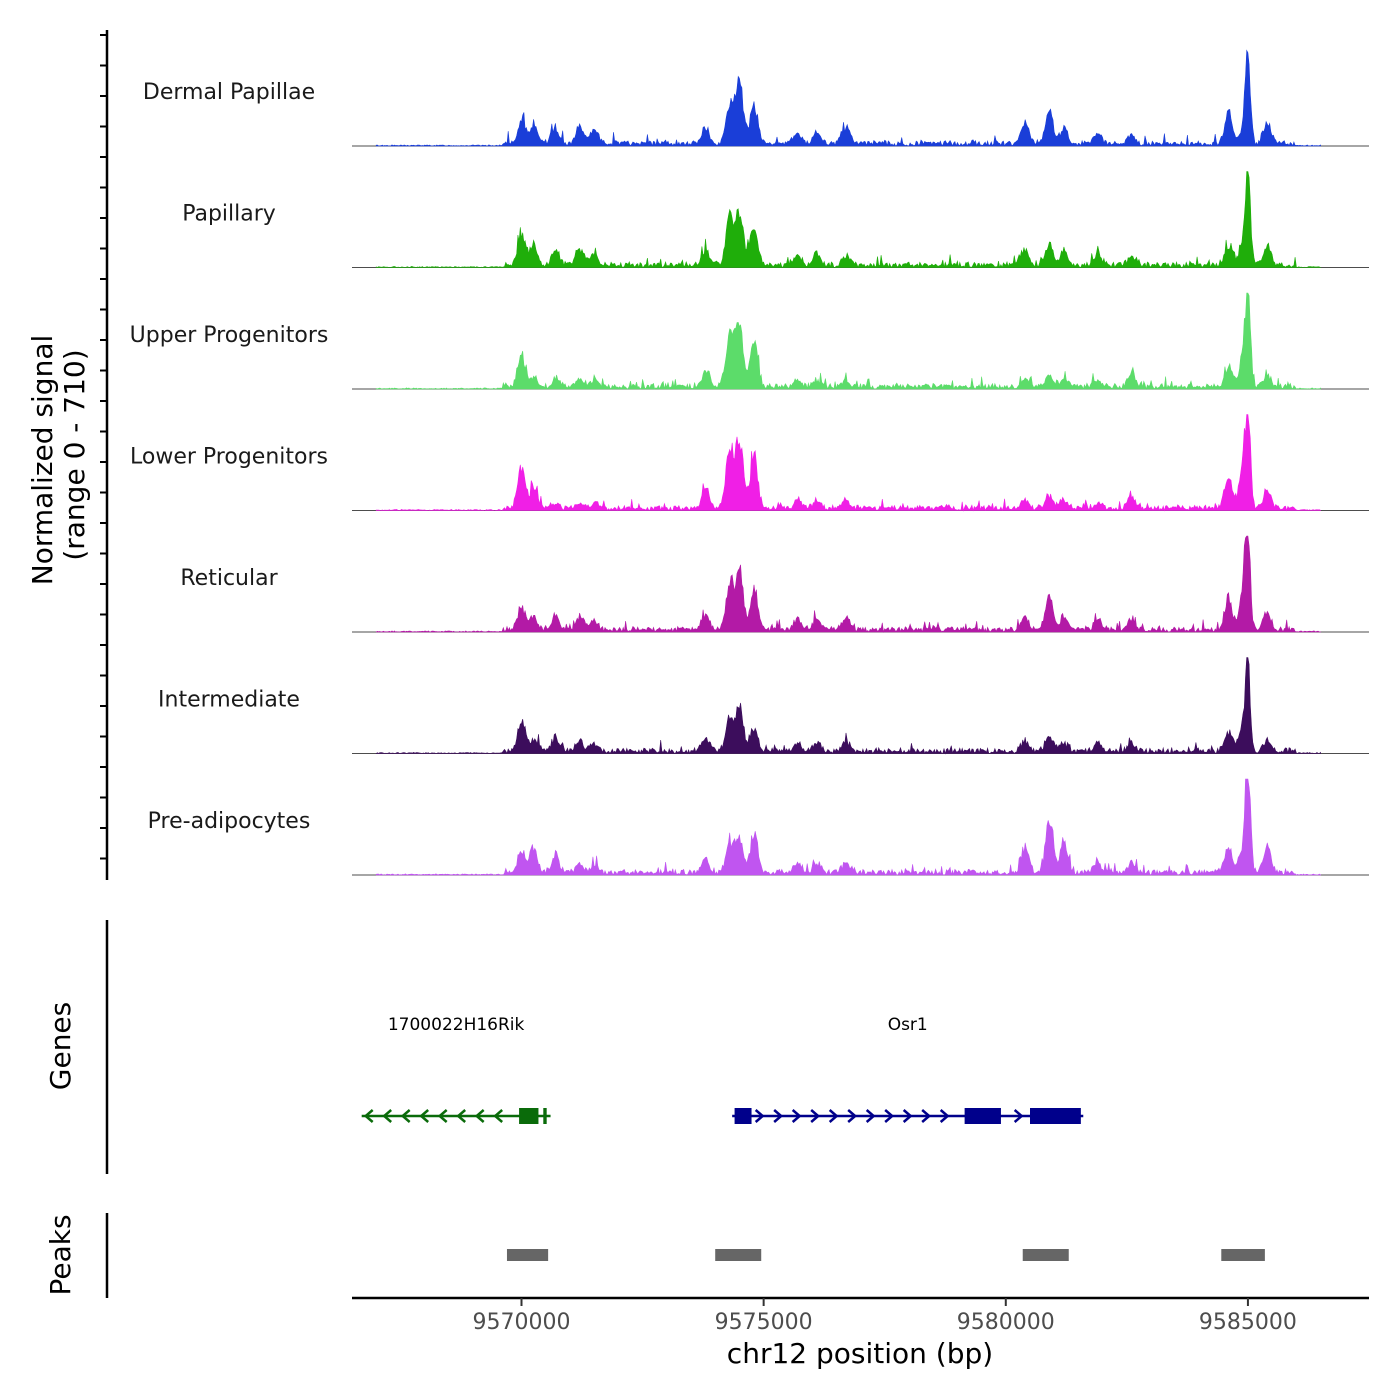 This screenshot has height=1400, width=1400. I want to click on coverage-track-dermal-papillae: Dermal Papillae, so click(756, 98).